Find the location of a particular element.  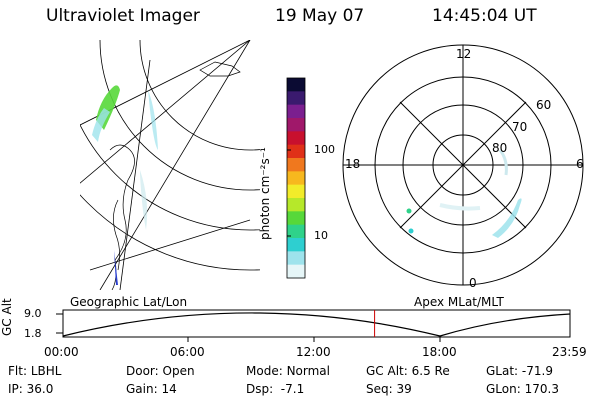

mlt-label-bottom: 0 is located at coordinates (473, 283).